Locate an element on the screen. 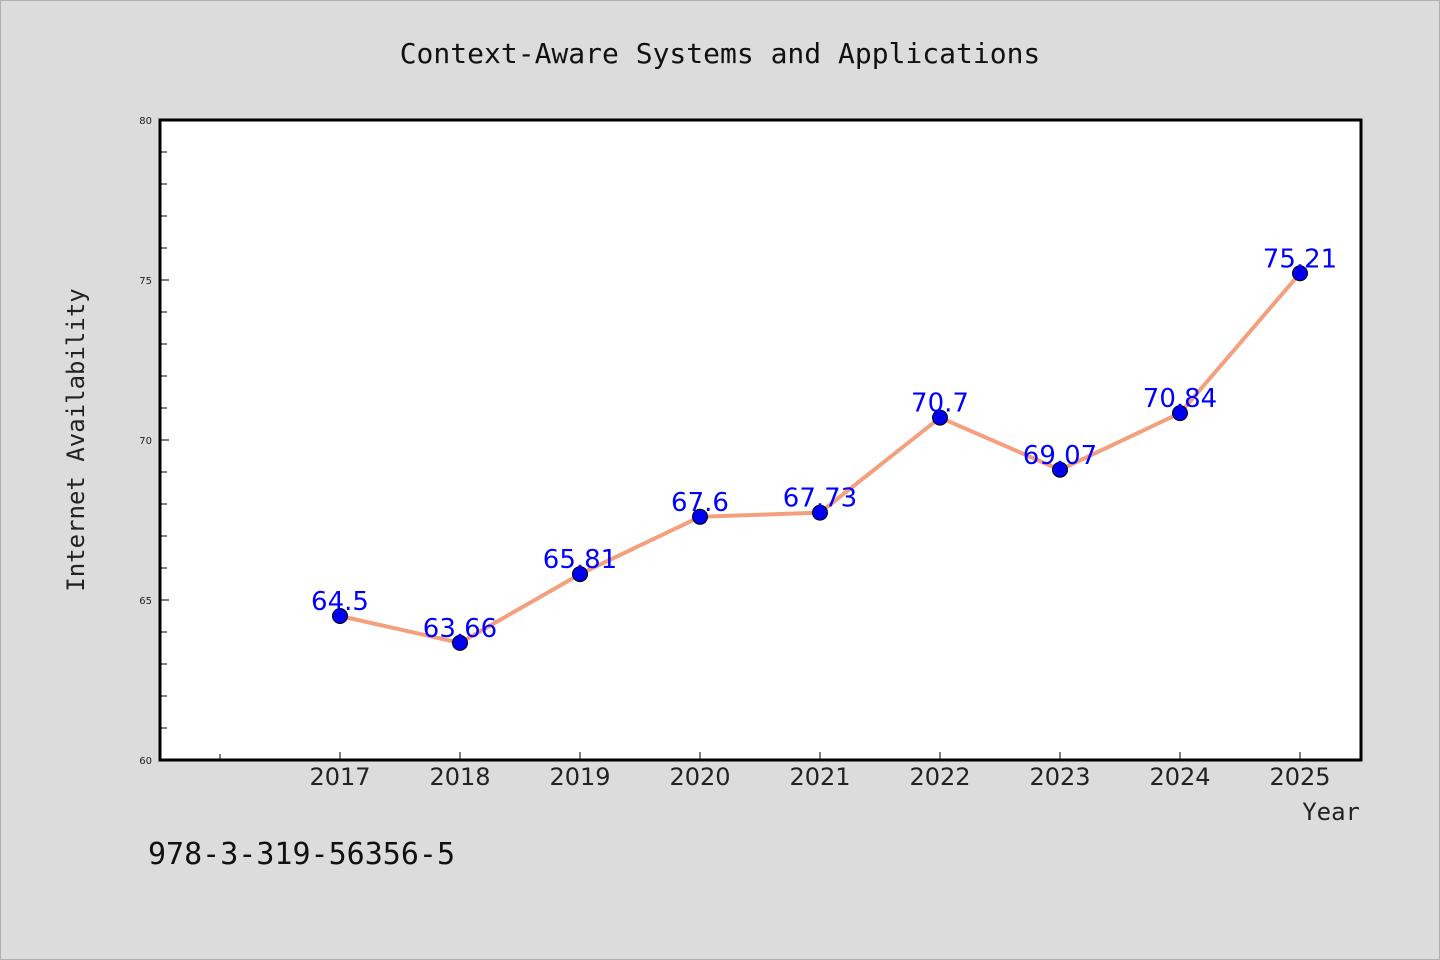 This screenshot has width=1440, height=960. isbn-footer: 978-3-319-56356-5 is located at coordinates (301, 854).